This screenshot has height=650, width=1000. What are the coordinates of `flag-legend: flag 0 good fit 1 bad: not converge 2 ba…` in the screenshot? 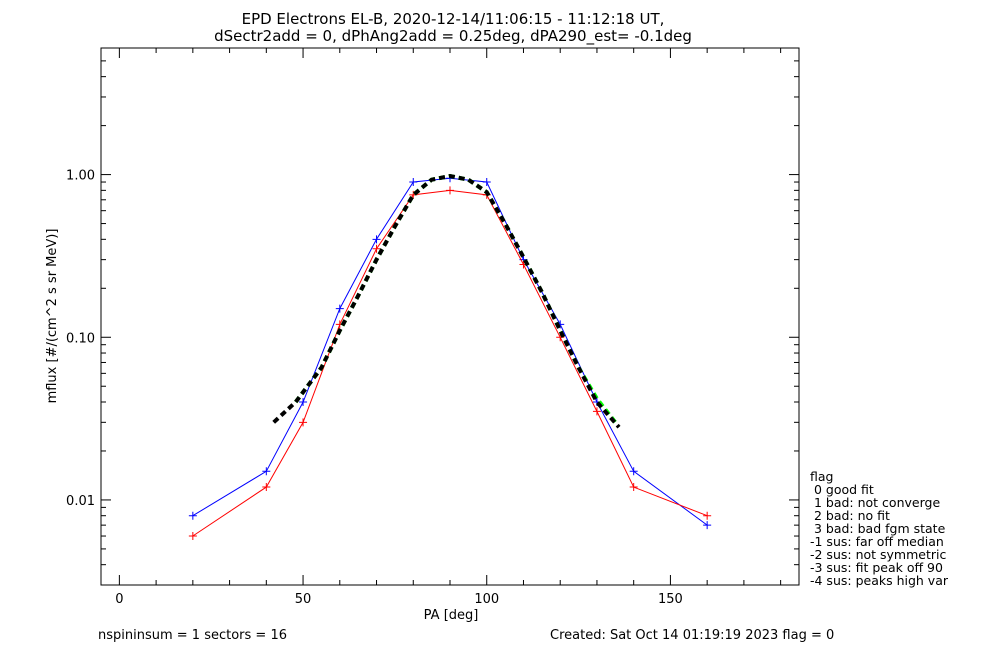 It's located at (879, 528).